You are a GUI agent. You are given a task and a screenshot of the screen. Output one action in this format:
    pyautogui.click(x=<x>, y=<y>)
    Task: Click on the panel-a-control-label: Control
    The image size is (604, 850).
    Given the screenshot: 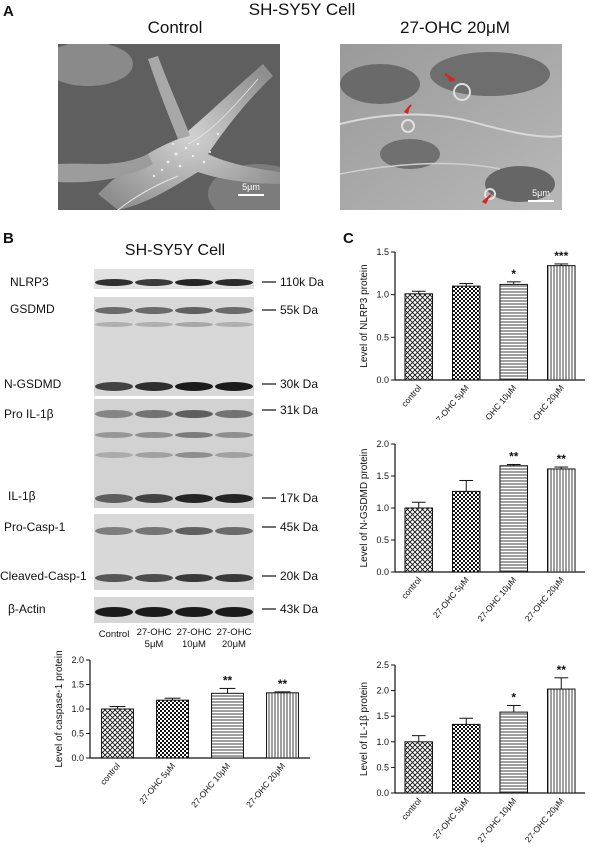 What is the action you would take?
    pyautogui.click(x=175, y=27)
    